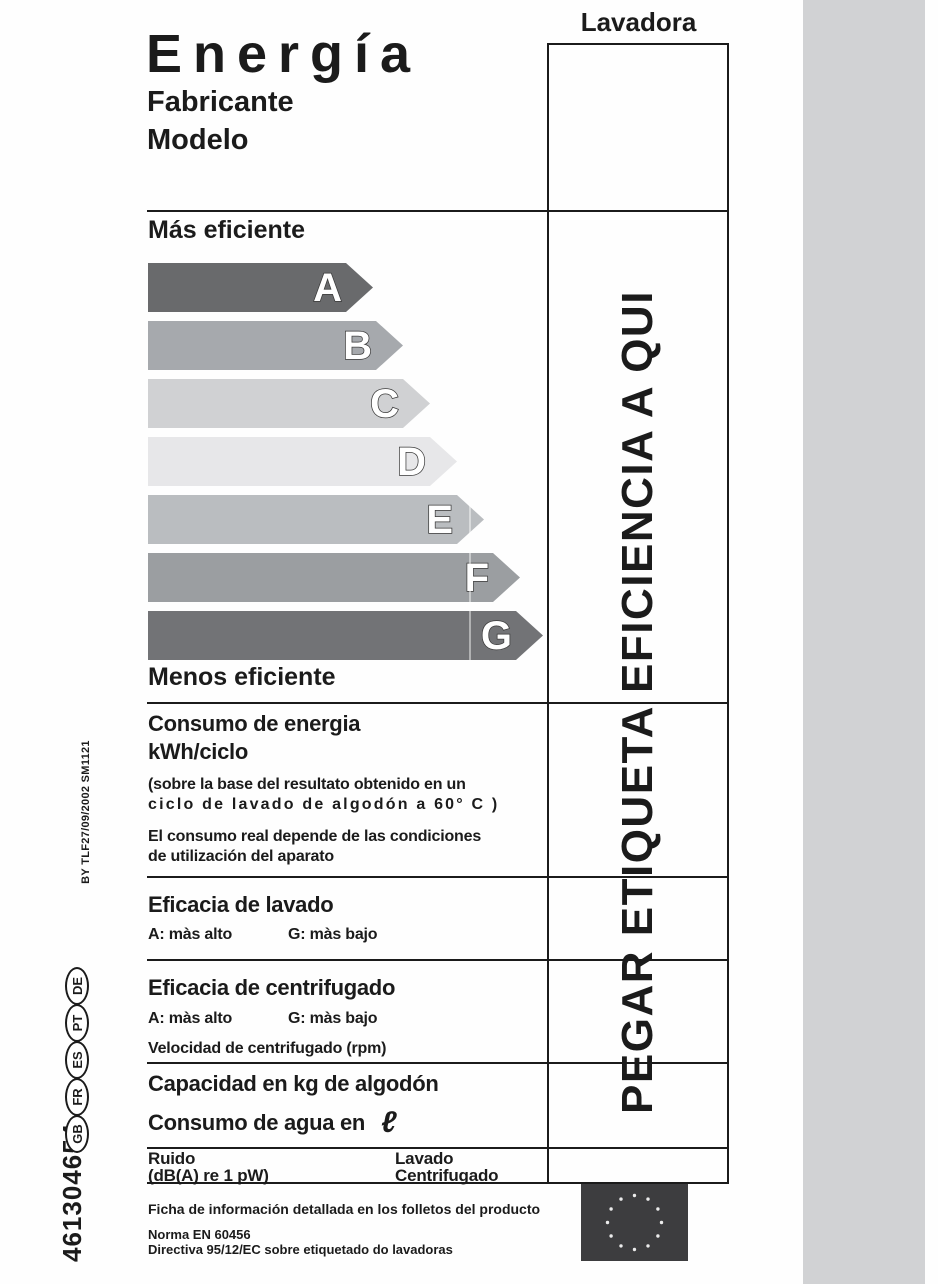 This screenshot has height=1284, width=938. Describe the element at coordinates (190, 934) in the screenshot. I see `washing-scale-high: A: màs alto` at that location.